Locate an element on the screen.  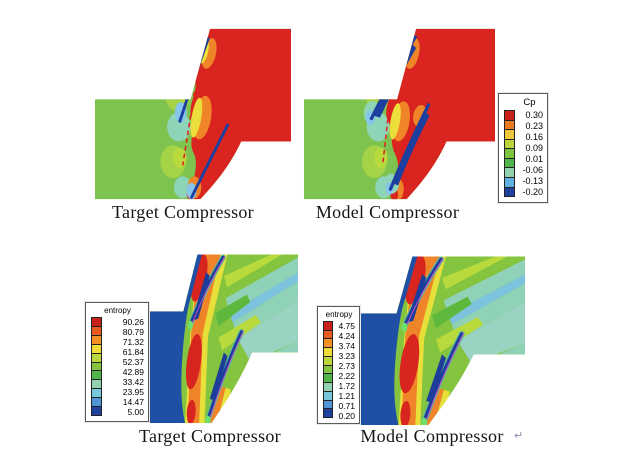
panel-cp-model is located at coordinates (399, 114).